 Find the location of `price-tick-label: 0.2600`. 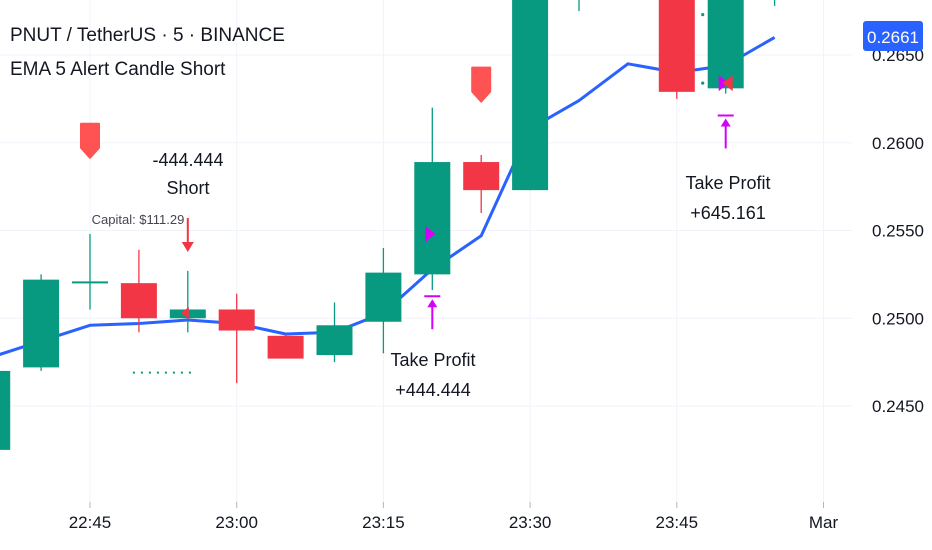

price-tick-label: 0.2600 is located at coordinates (898, 143).